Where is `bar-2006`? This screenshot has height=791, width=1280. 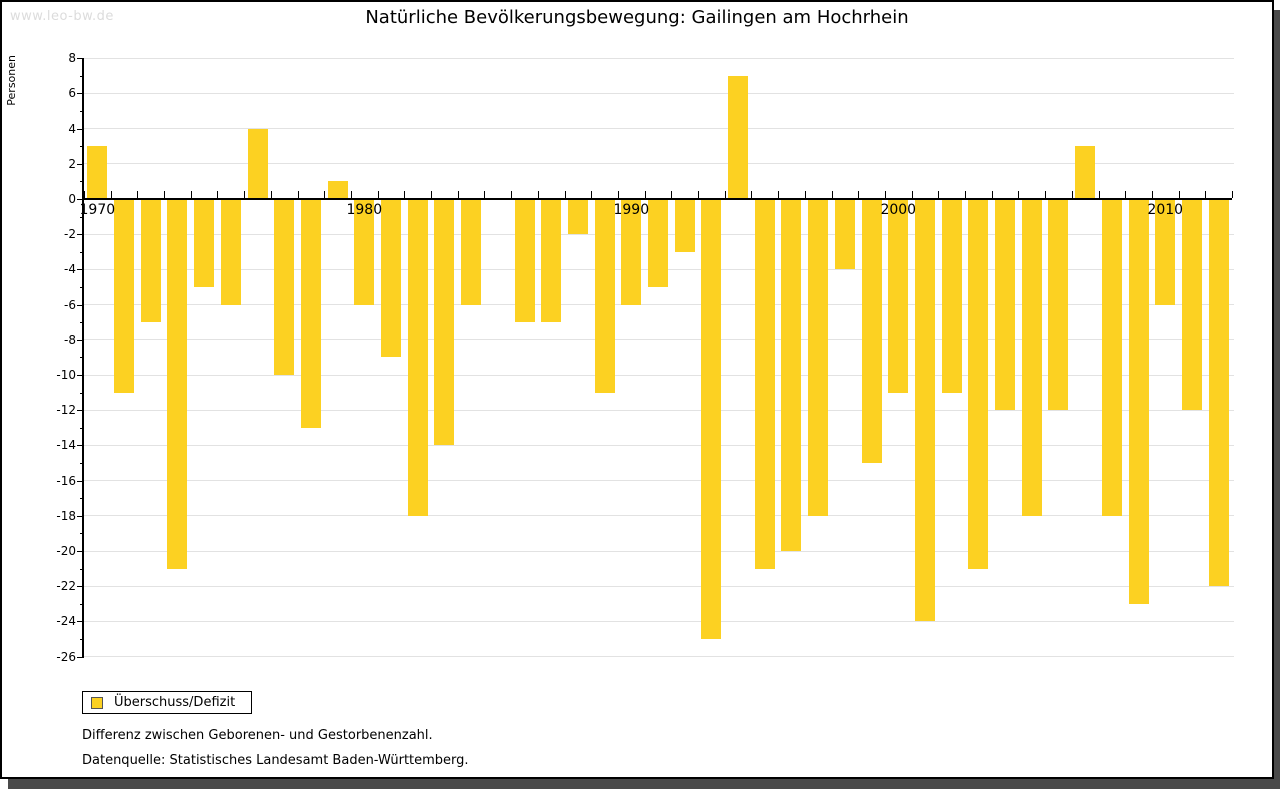 bar-2006 is located at coordinates (1058, 305).